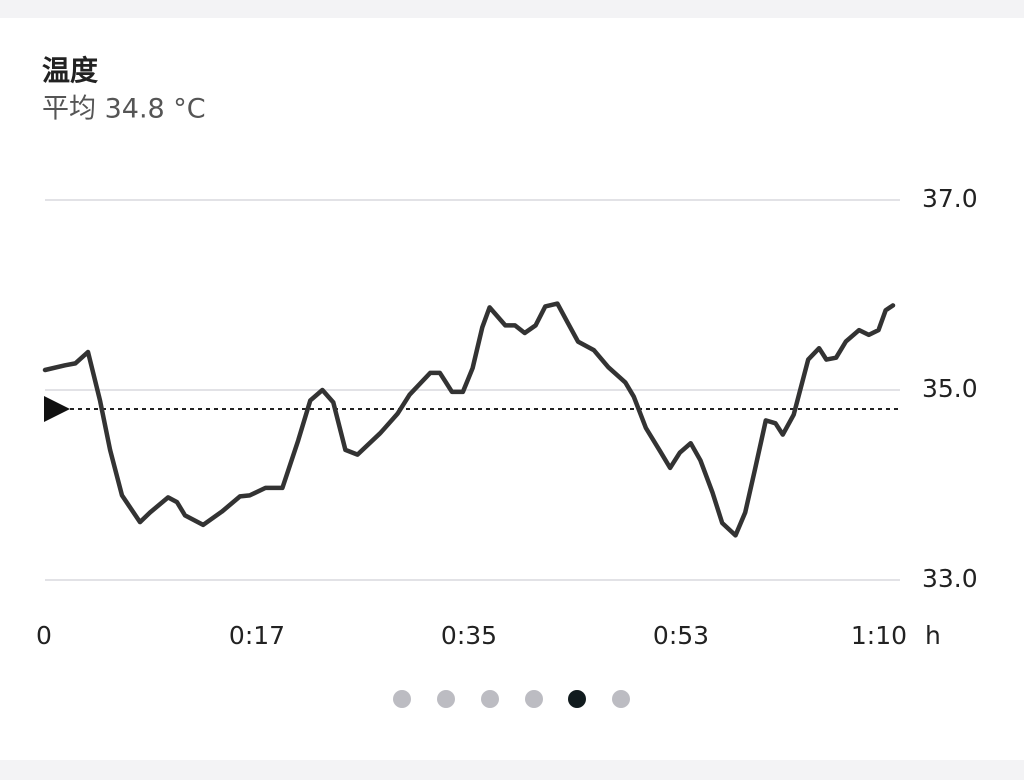 The width and height of the screenshot is (1024, 780). What do you see at coordinates (933, 635) in the screenshot?
I see `x-unit: h` at bounding box center [933, 635].